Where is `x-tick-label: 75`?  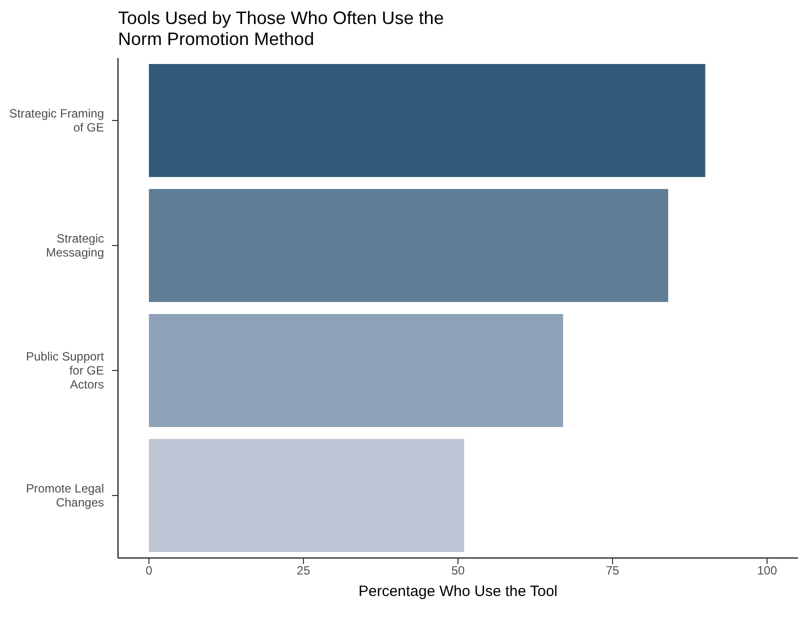
x-tick-label: 75 is located at coordinates (613, 571).